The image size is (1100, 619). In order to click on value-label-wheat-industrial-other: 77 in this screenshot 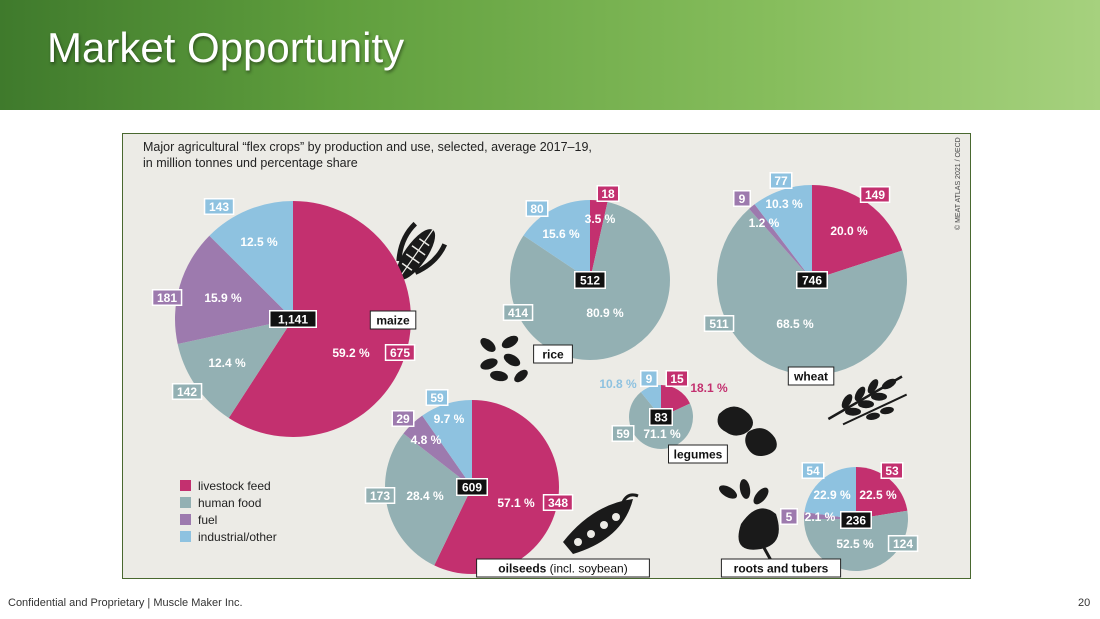, I will do `click(781, 181)`.